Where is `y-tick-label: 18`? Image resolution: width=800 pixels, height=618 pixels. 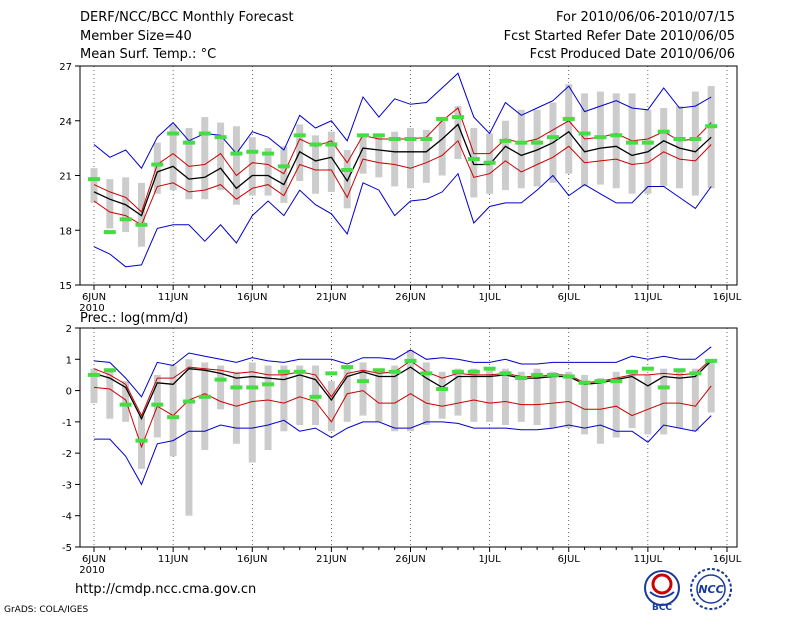 y-tick-label: 18 is located at coordinates (65, 231).